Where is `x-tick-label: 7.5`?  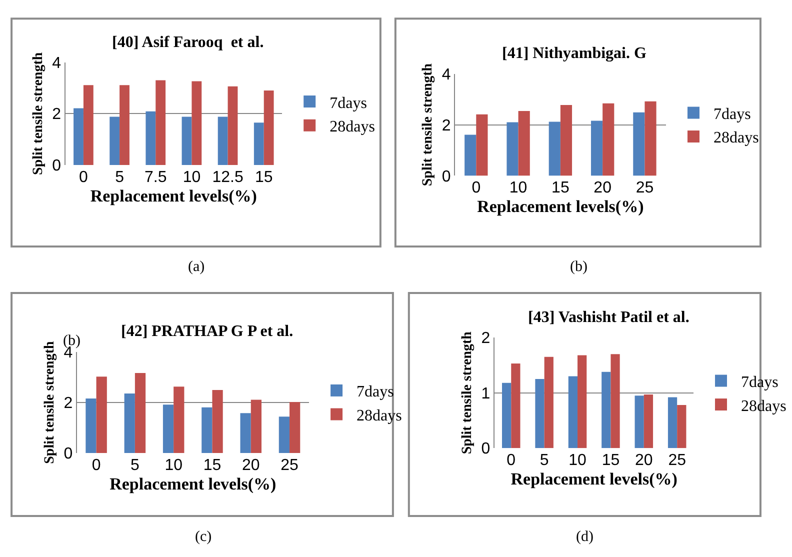
x-tick-label: 7.5 is located at coordinates (155, 177).